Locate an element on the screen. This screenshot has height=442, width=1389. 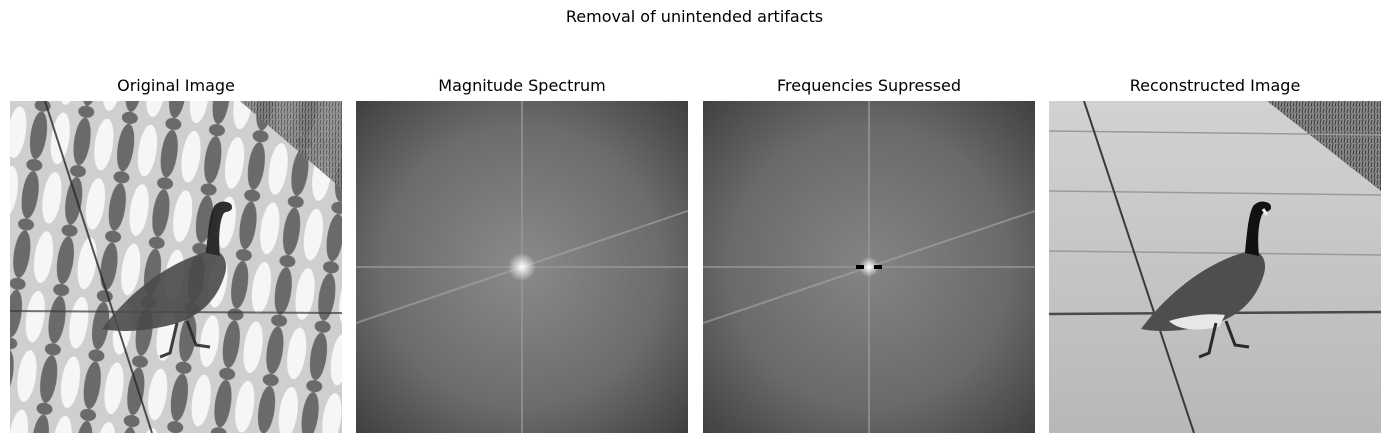
suppressed-notch-left is located at coordinates (860, 267).